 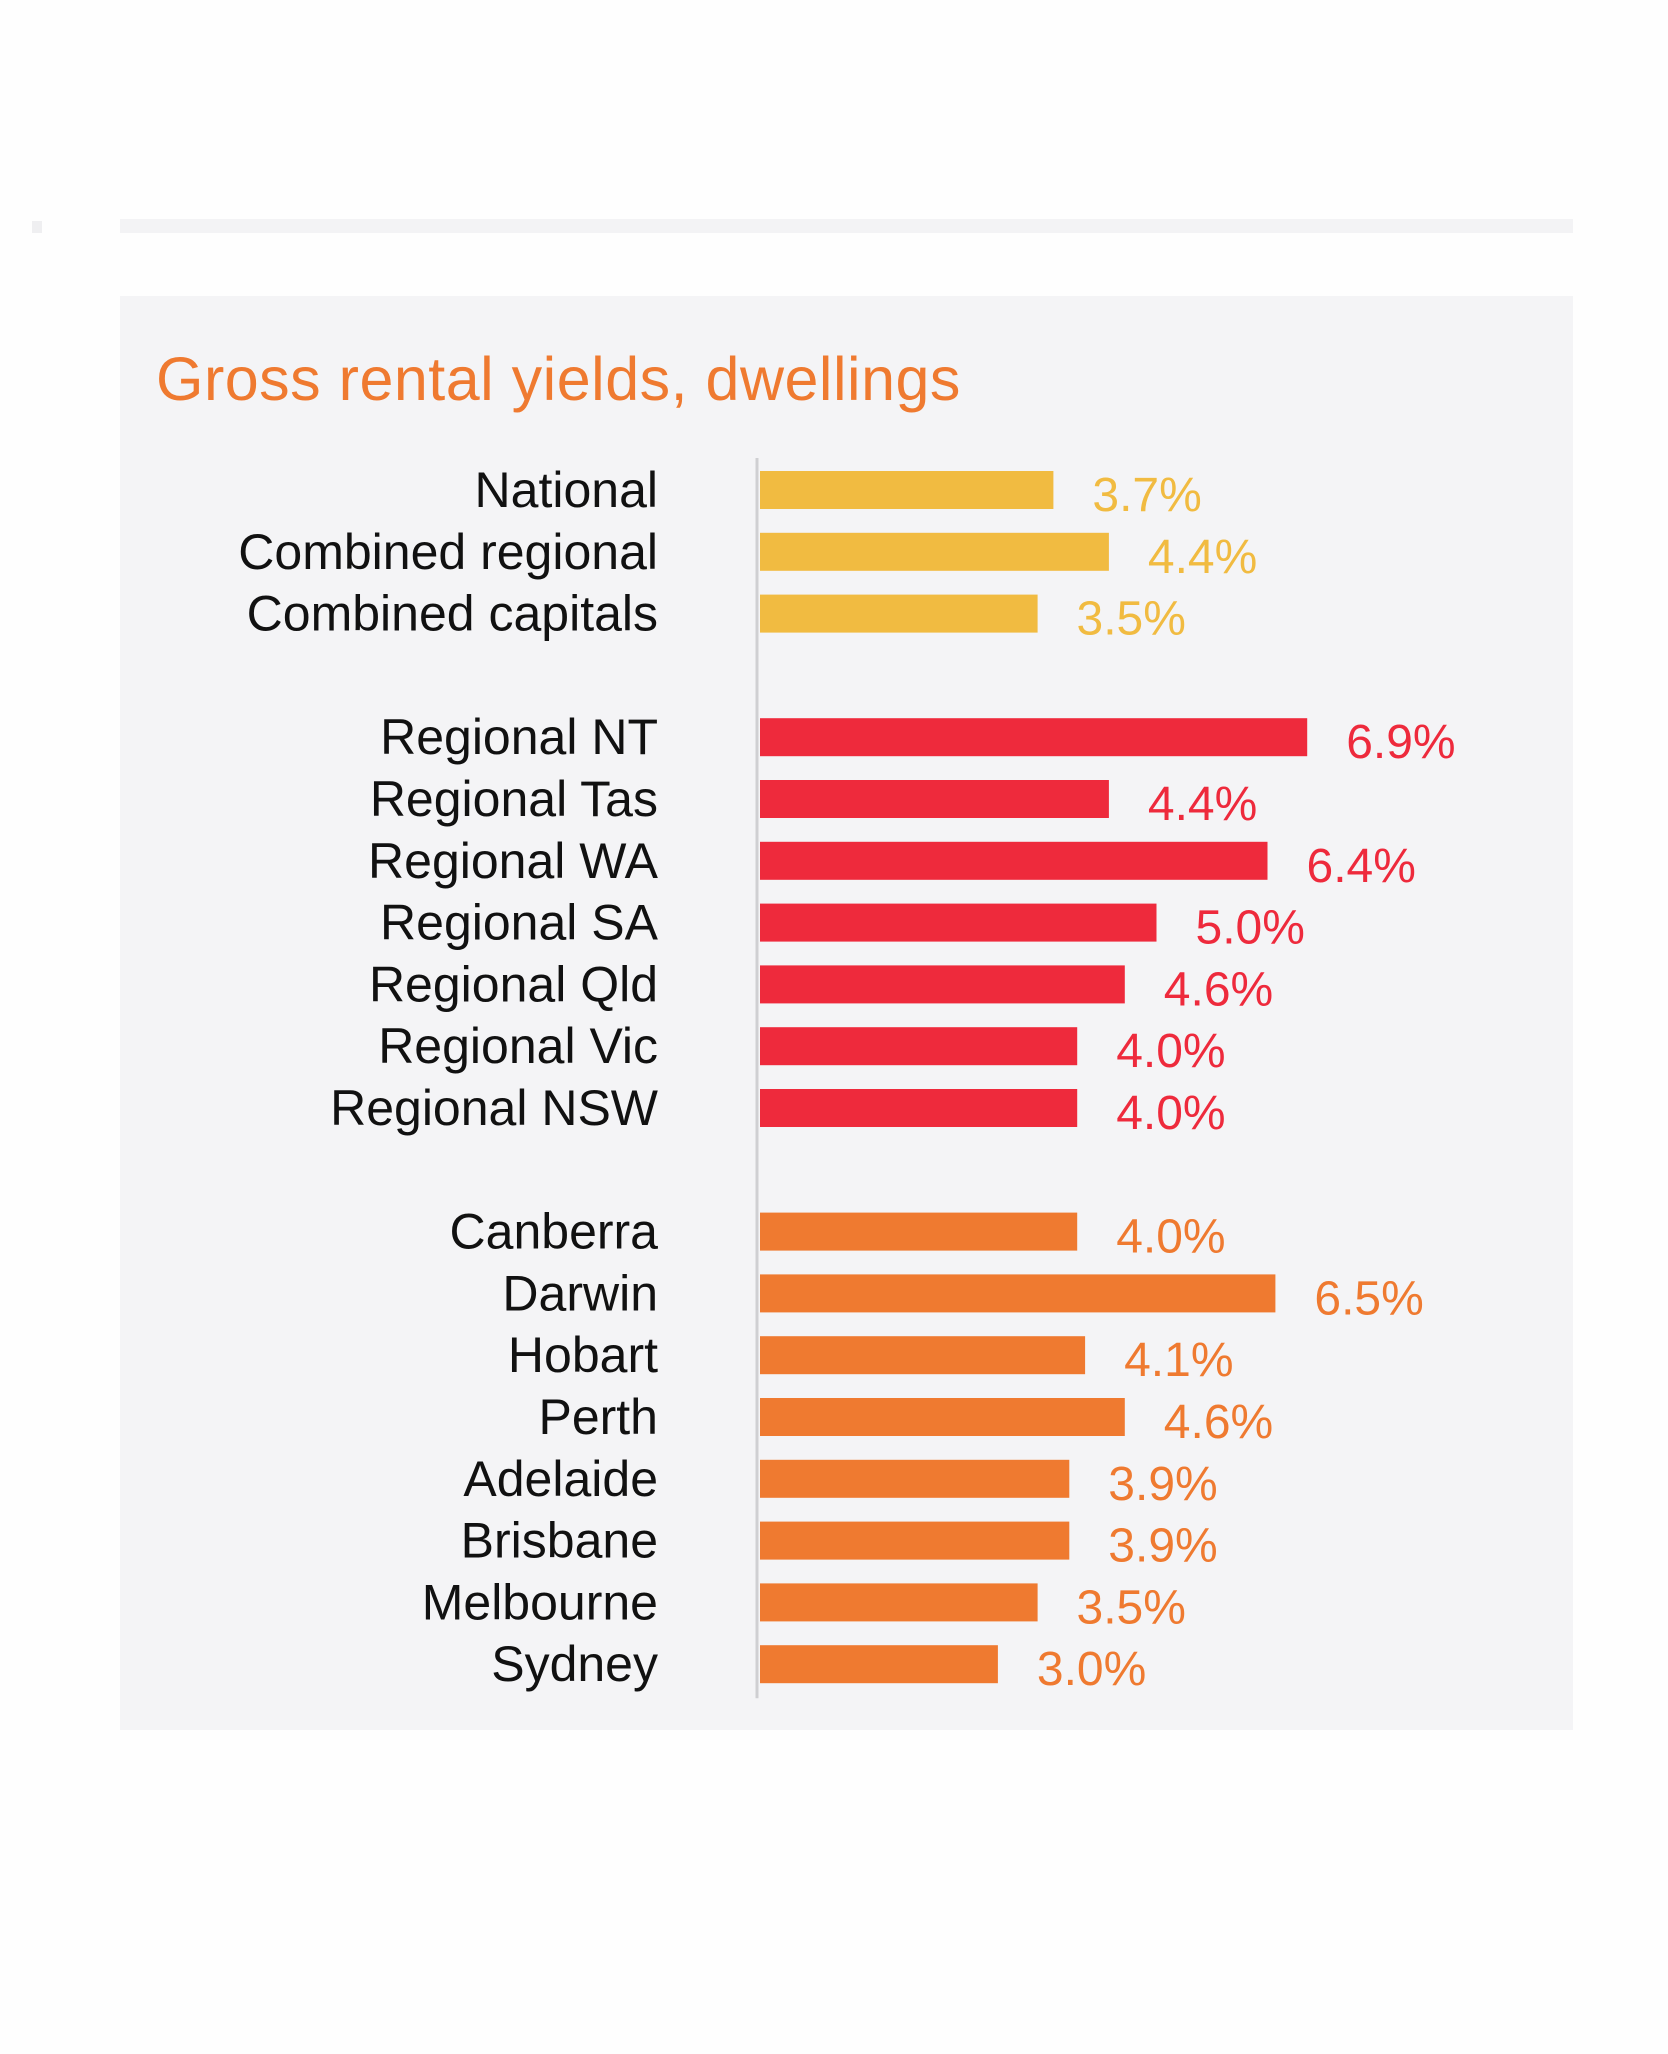 What do you see at coordinates (915, 1478) in the screenshot?
I see `bar-adelaide` at bounding box center [915, 1478].